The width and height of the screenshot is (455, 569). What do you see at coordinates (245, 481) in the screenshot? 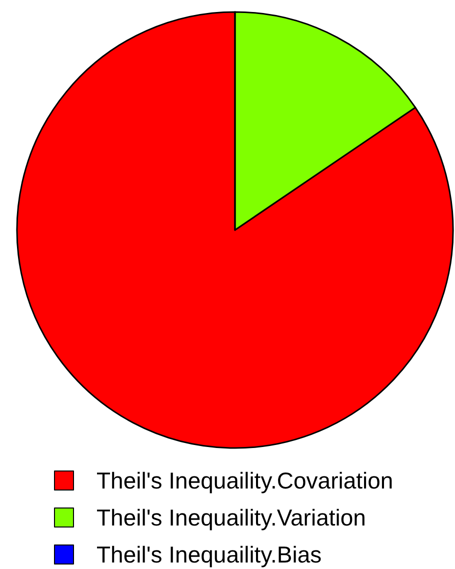
I see `legend-label: Theil's Inequaility.Covariation` at bounding box center [245, 481].